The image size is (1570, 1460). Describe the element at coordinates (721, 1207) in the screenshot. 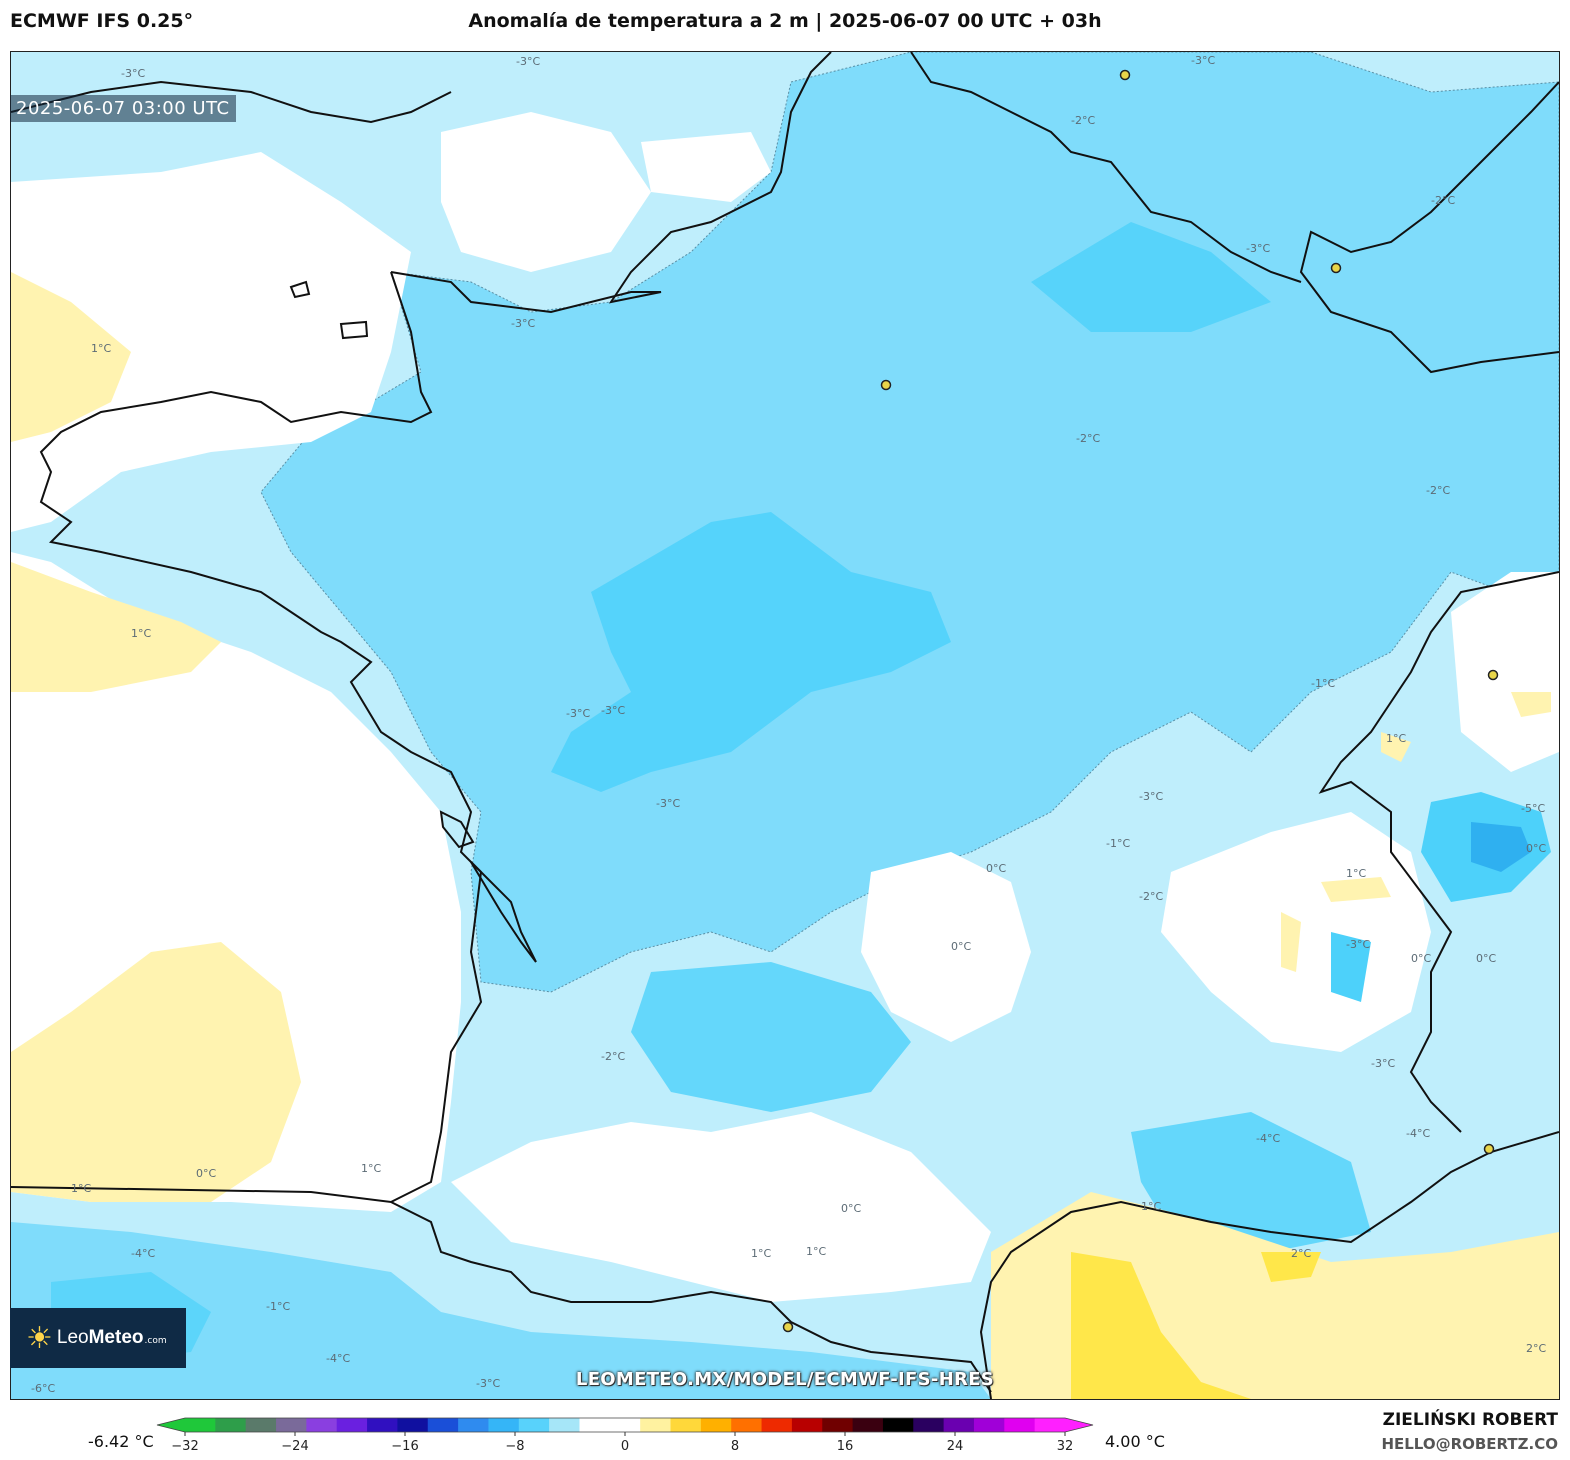

I see `anomaly-area-zero-south` at that location.